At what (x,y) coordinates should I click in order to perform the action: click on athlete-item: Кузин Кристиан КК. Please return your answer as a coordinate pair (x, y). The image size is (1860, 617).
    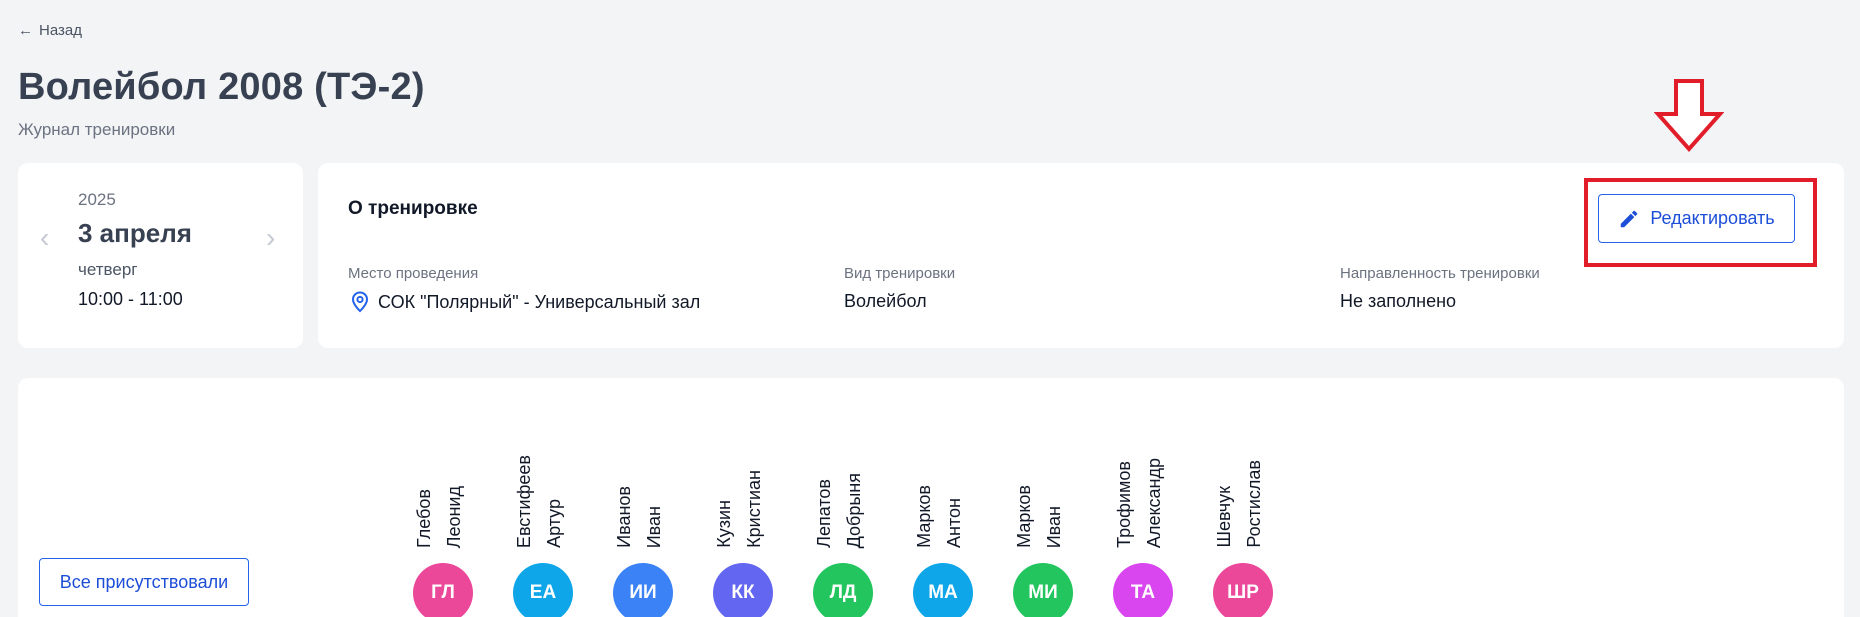
    Looking at the image, I should click on (743, 523).